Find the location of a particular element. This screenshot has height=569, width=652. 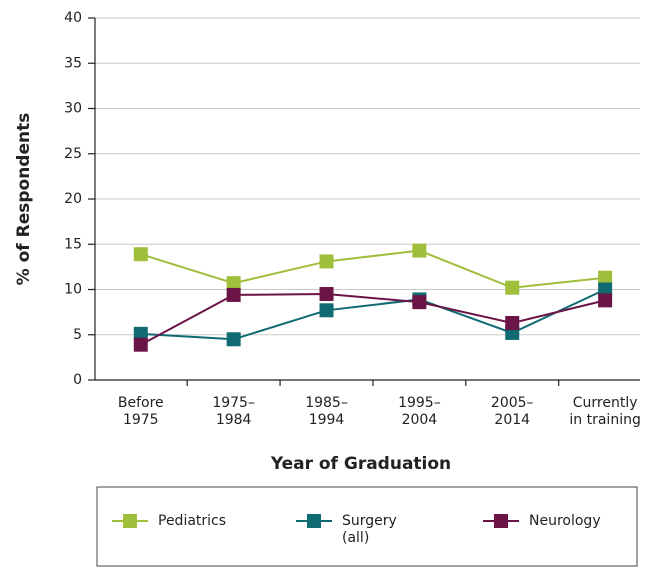

x-tick-label: 1995– 2004 is located at coordinates (419, 411).